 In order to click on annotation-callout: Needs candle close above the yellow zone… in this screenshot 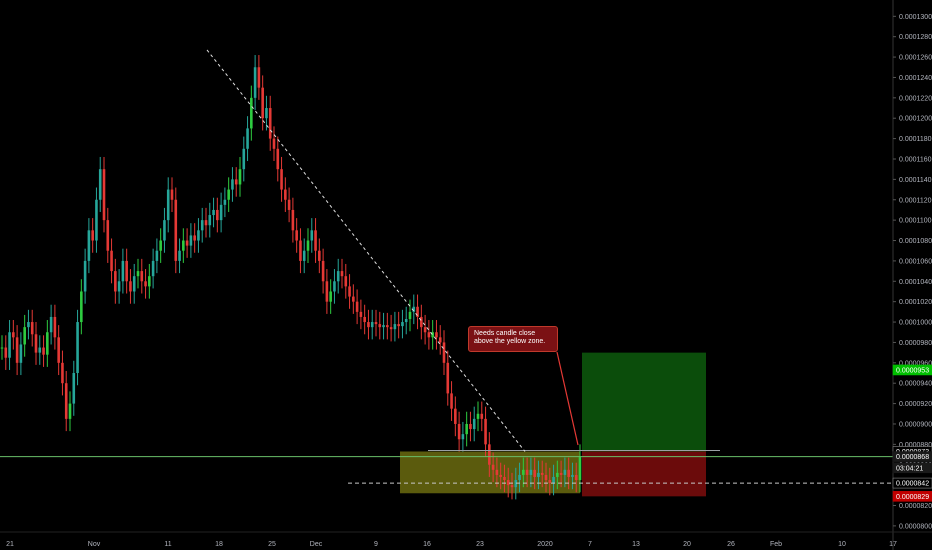, I will do `click(513, 339)`.